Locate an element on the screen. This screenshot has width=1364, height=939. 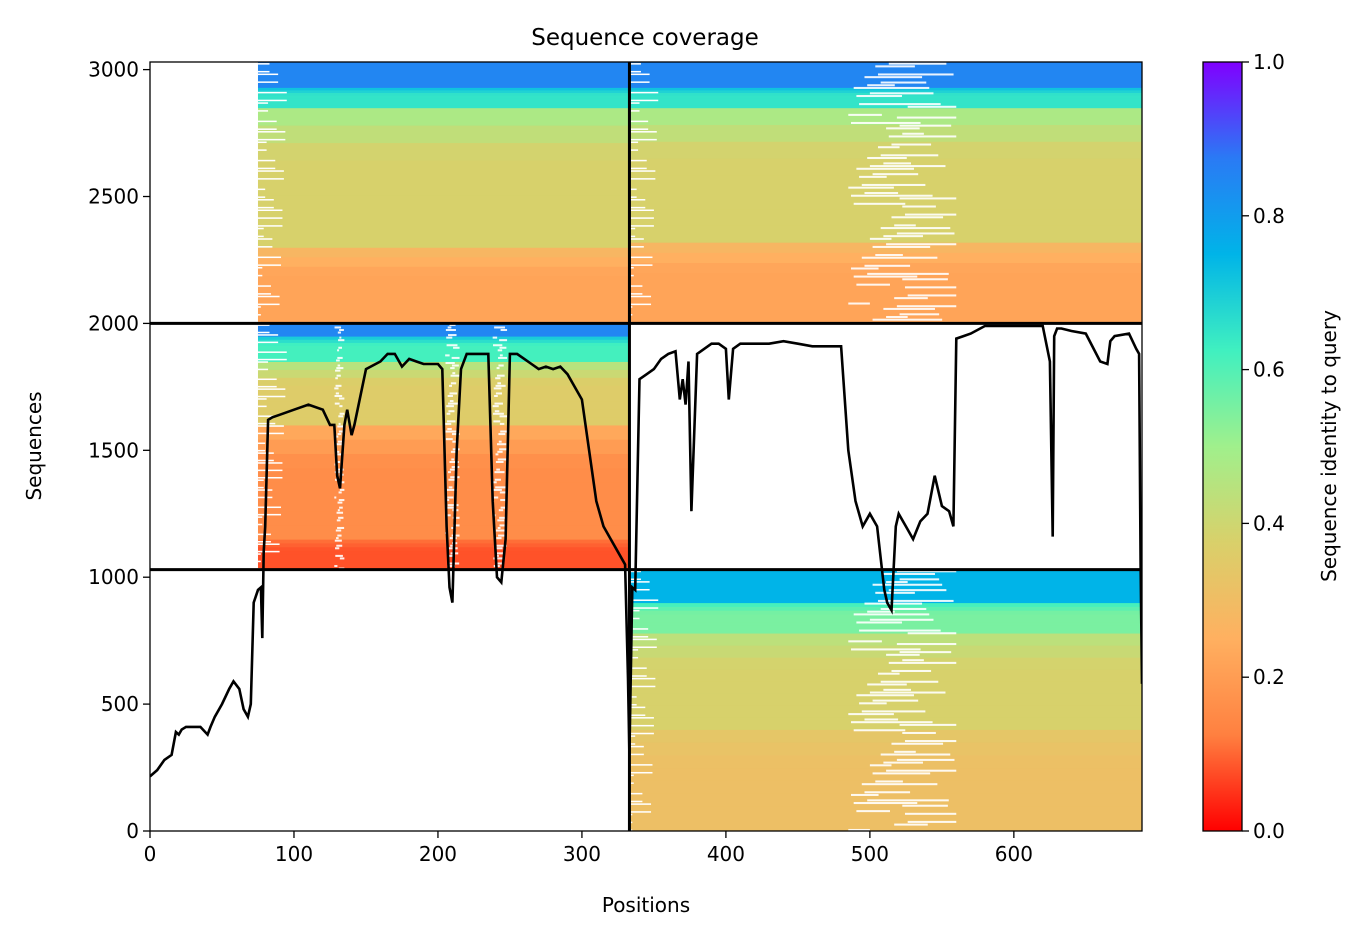
colorbar-tick-label: 0.2 is located at coordinates (1269, 677).